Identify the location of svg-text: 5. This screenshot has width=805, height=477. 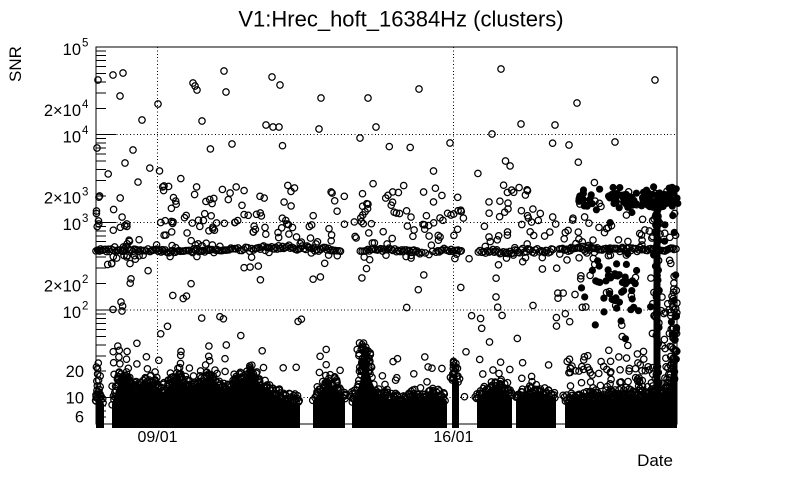
(85, 44).